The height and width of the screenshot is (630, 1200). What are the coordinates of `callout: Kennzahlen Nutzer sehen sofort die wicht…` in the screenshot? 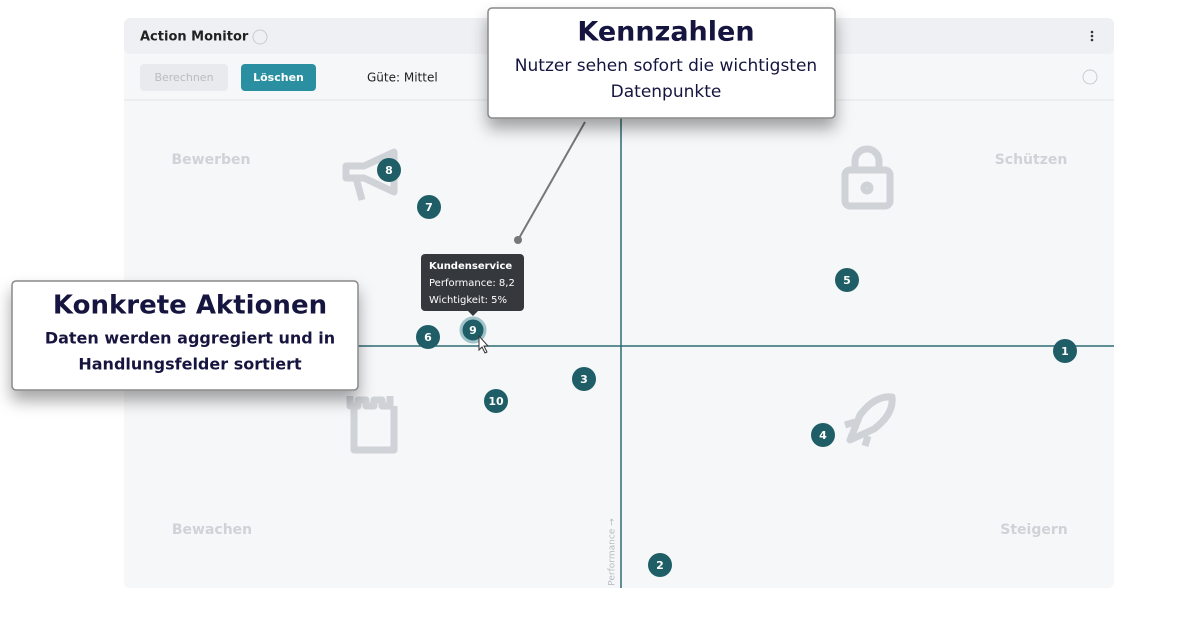 It's located at (661, 63).